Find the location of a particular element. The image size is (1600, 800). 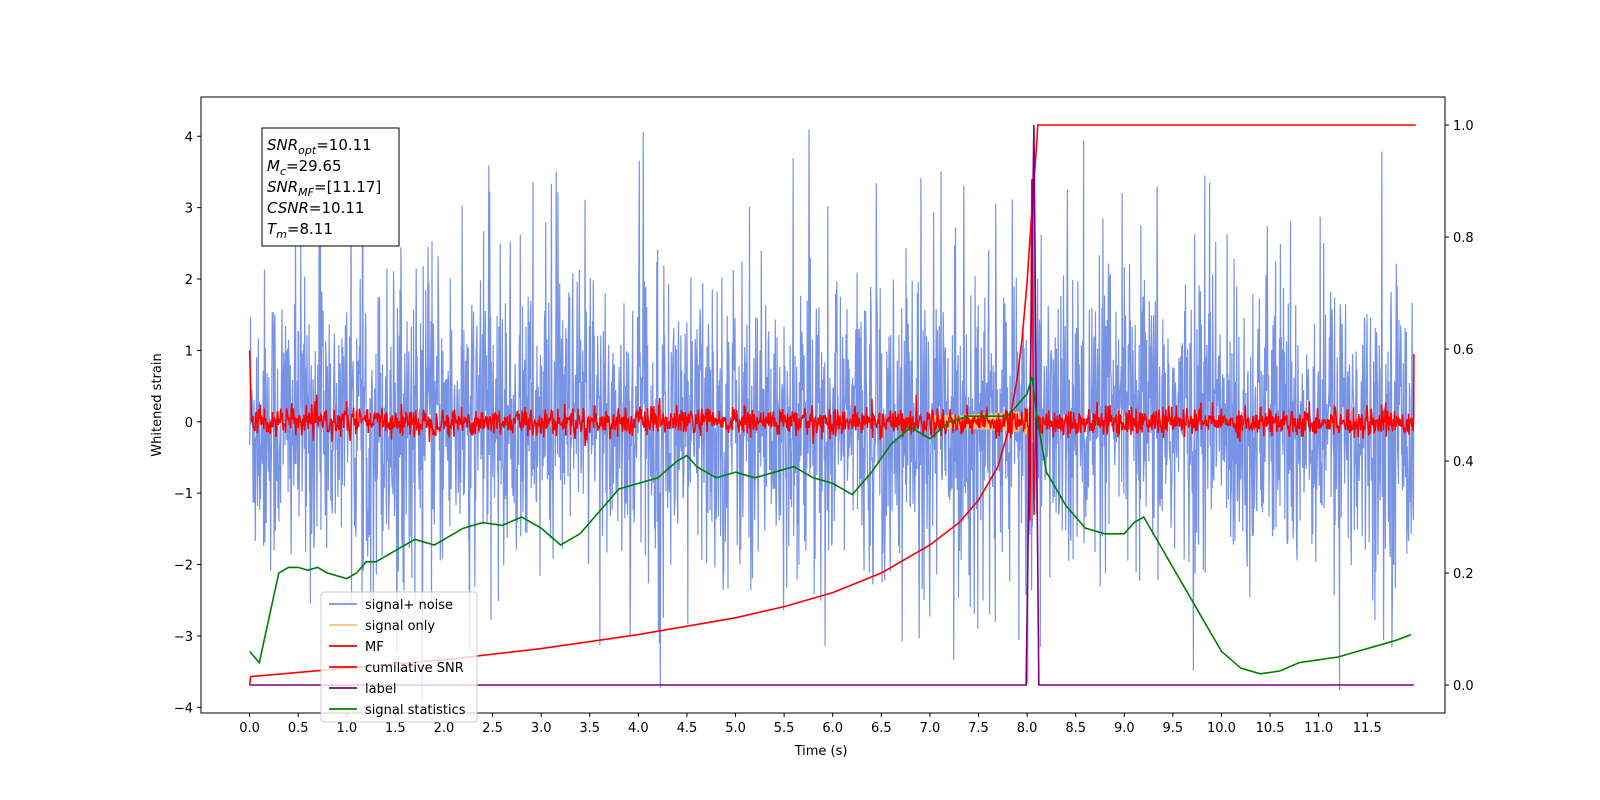

annotation-line: SNRopt=10.11 is located at coordinates (319, 146).